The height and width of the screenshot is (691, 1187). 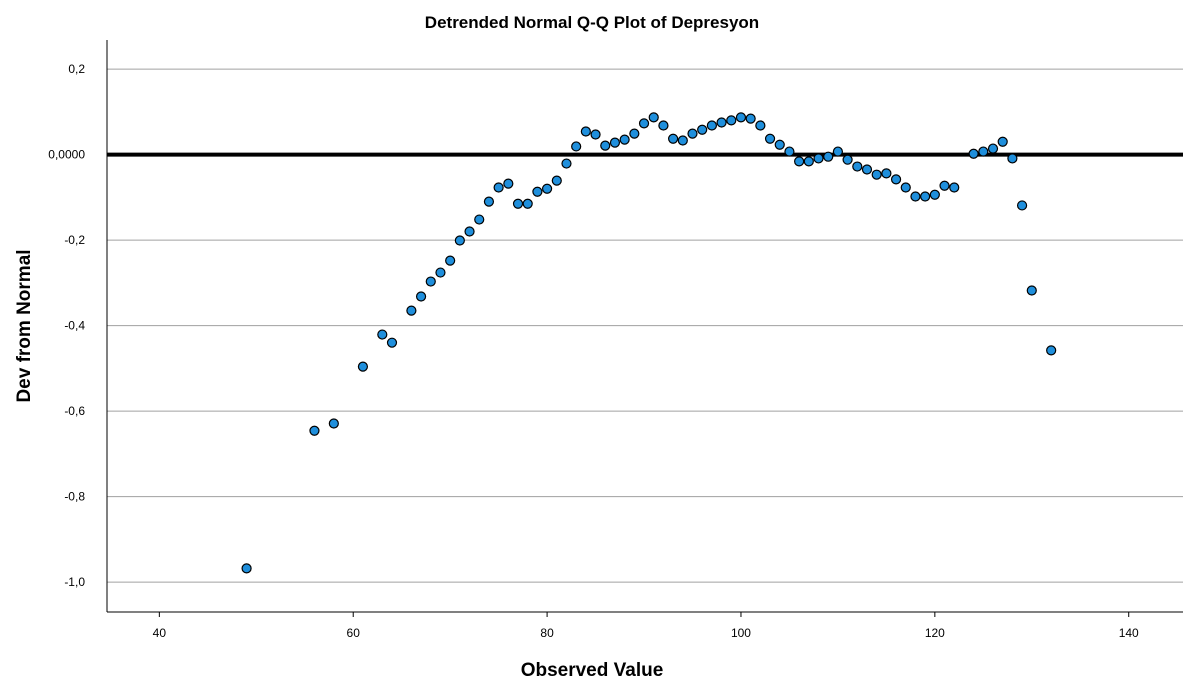 I want to click on x-tick-label: 60, so click(x=354, y=633).